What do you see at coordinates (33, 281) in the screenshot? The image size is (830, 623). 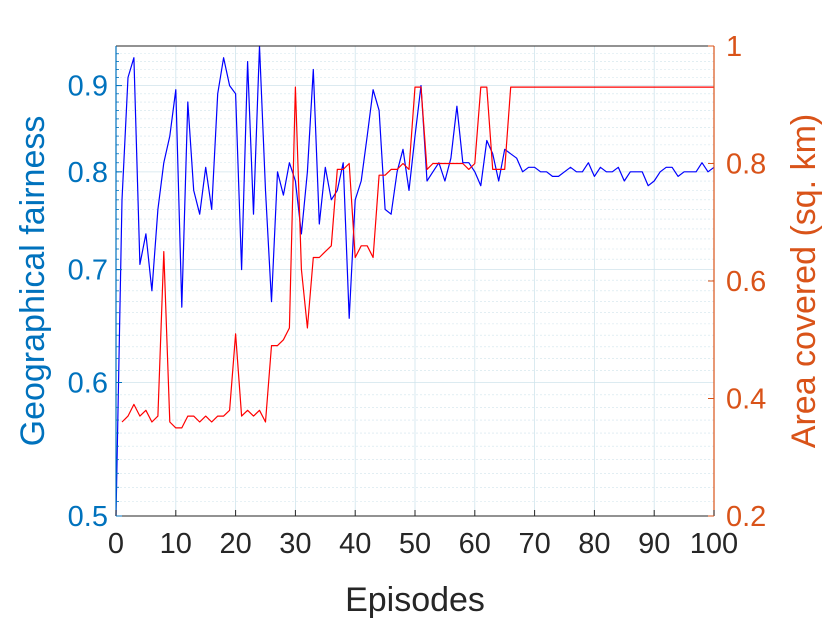 I see `left-y-axis-title: Geographical fairness` at bounding box center [33, 281].